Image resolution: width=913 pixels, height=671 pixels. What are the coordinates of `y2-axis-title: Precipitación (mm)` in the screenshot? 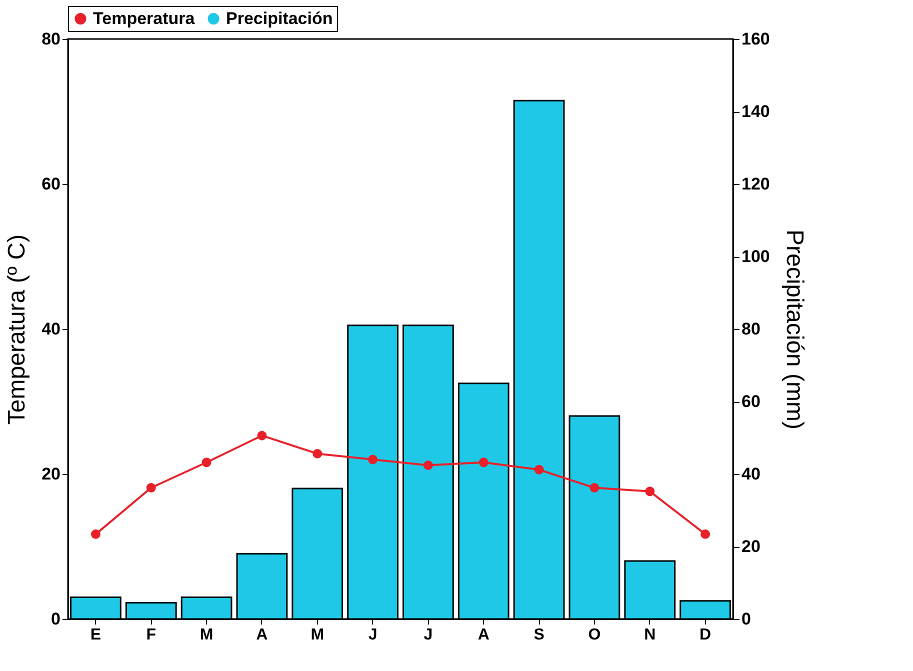 It's located at (794, 329).